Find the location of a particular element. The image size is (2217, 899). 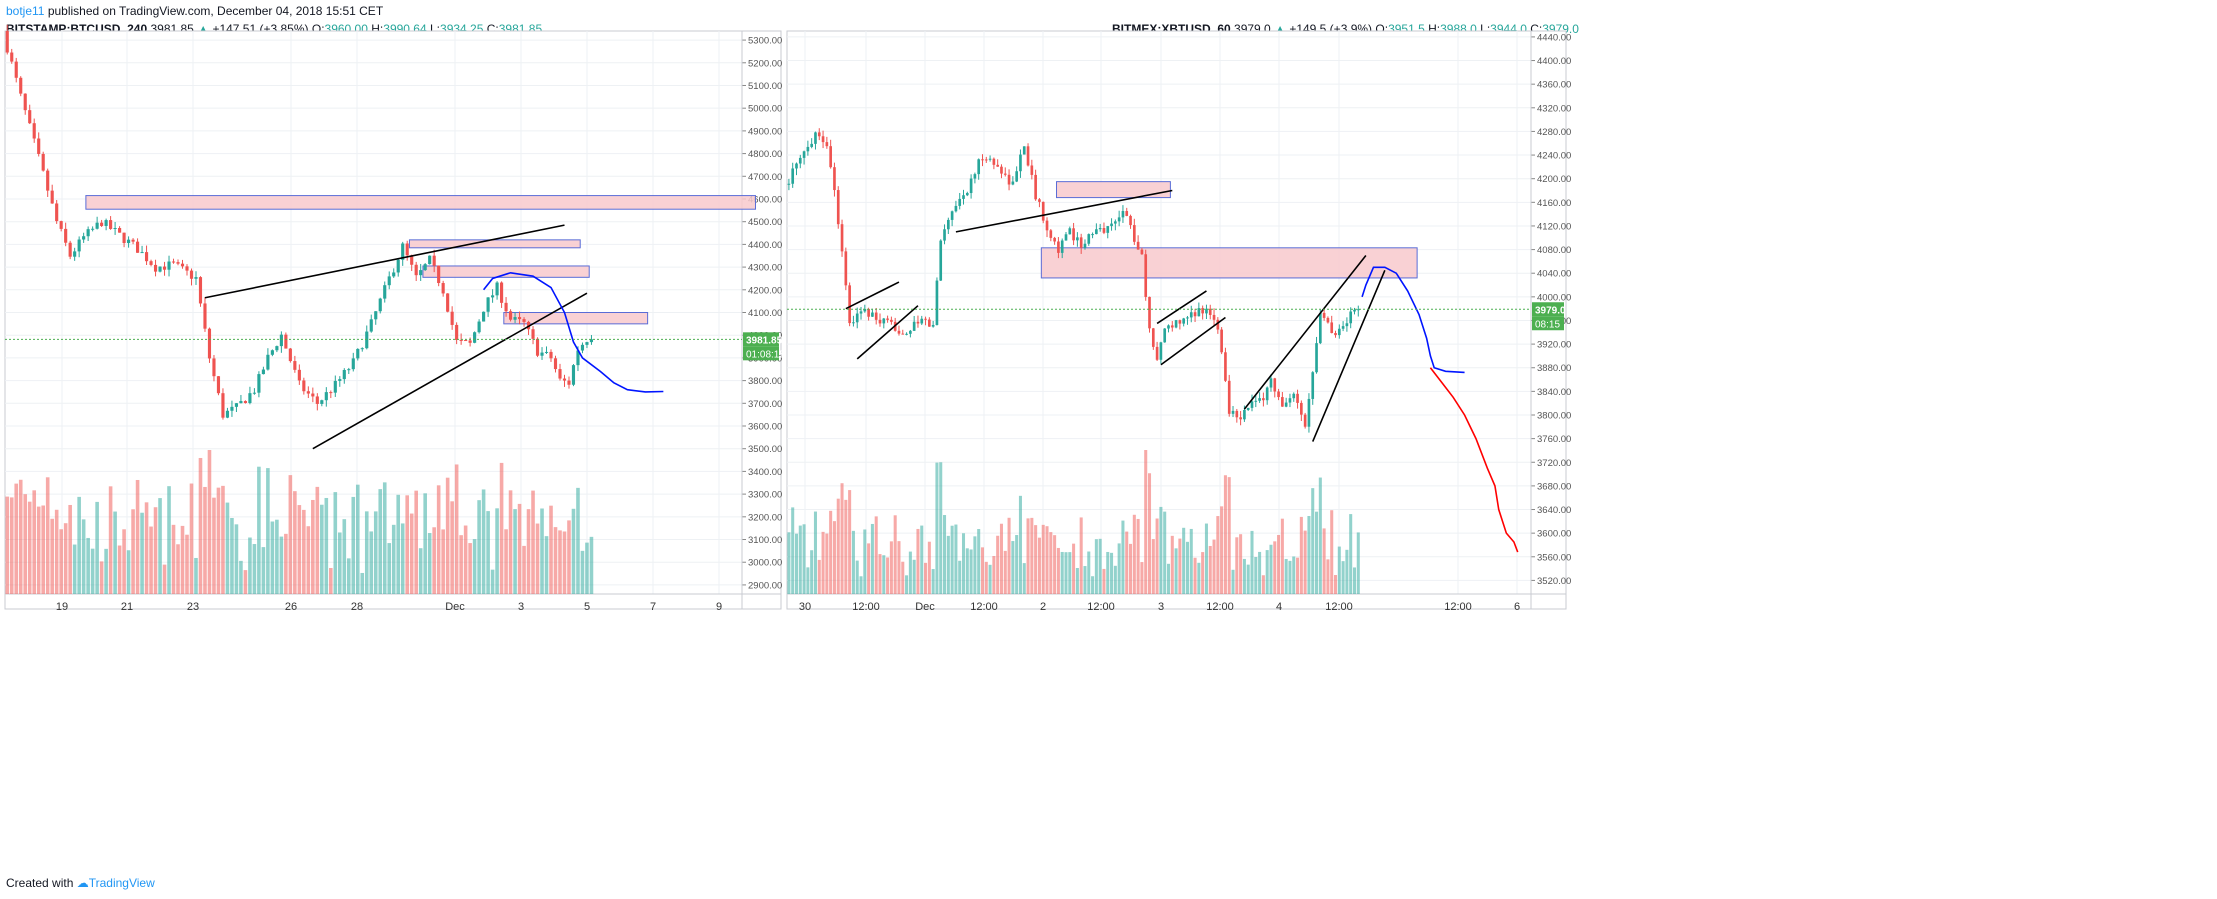

x-tick-label: Dec is located at coordinates (925, 607).